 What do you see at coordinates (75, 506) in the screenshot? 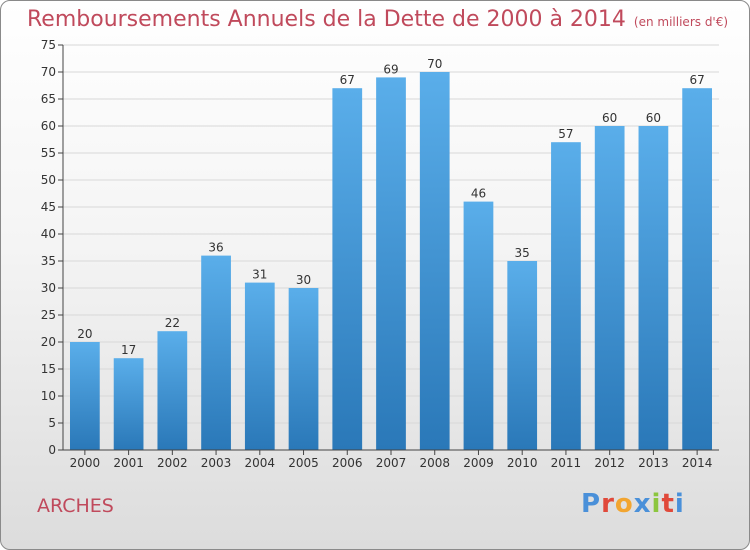
I see `town-name: ARCHES` at bounding box center [75, 506].